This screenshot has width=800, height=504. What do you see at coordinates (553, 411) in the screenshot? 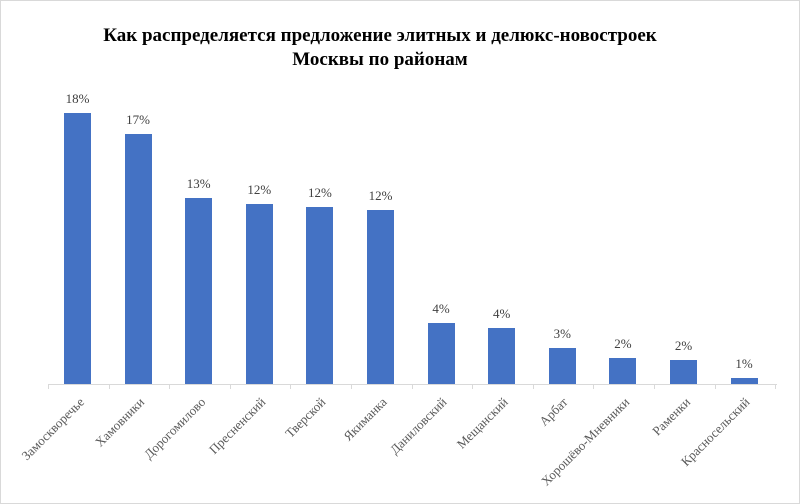
I see `x-tick-label: Арбат` at bounding box center [553, 411].